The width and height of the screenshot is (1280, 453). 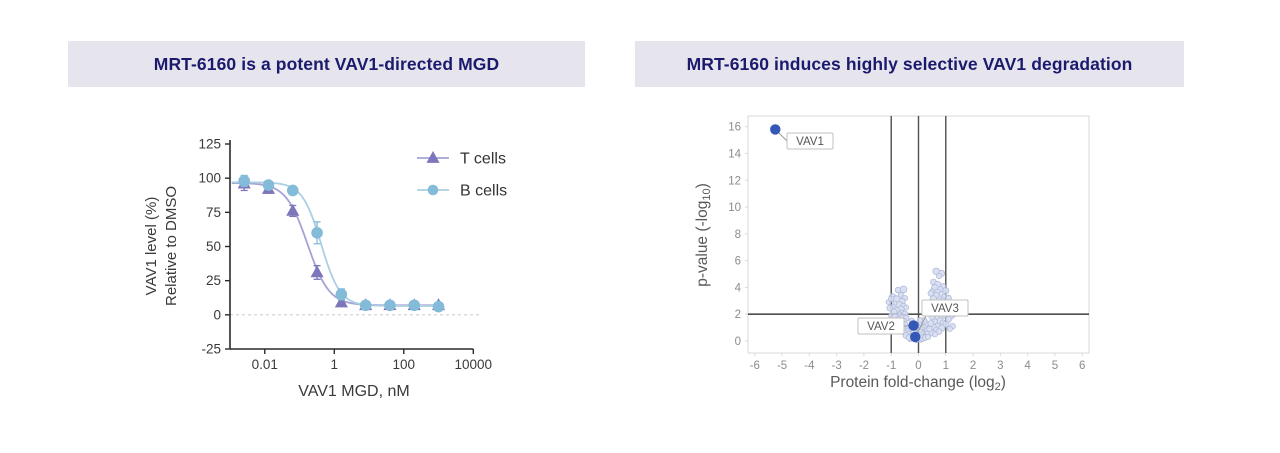 I want to click on labeled-point-vav1: VAV1, so click(x=802, y=137).